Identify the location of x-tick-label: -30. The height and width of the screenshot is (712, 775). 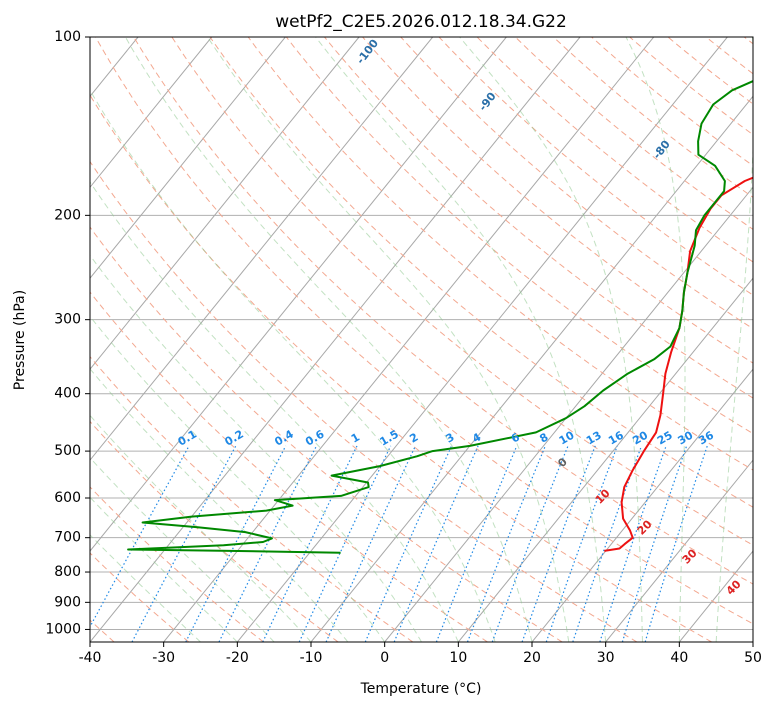
(163, 658).